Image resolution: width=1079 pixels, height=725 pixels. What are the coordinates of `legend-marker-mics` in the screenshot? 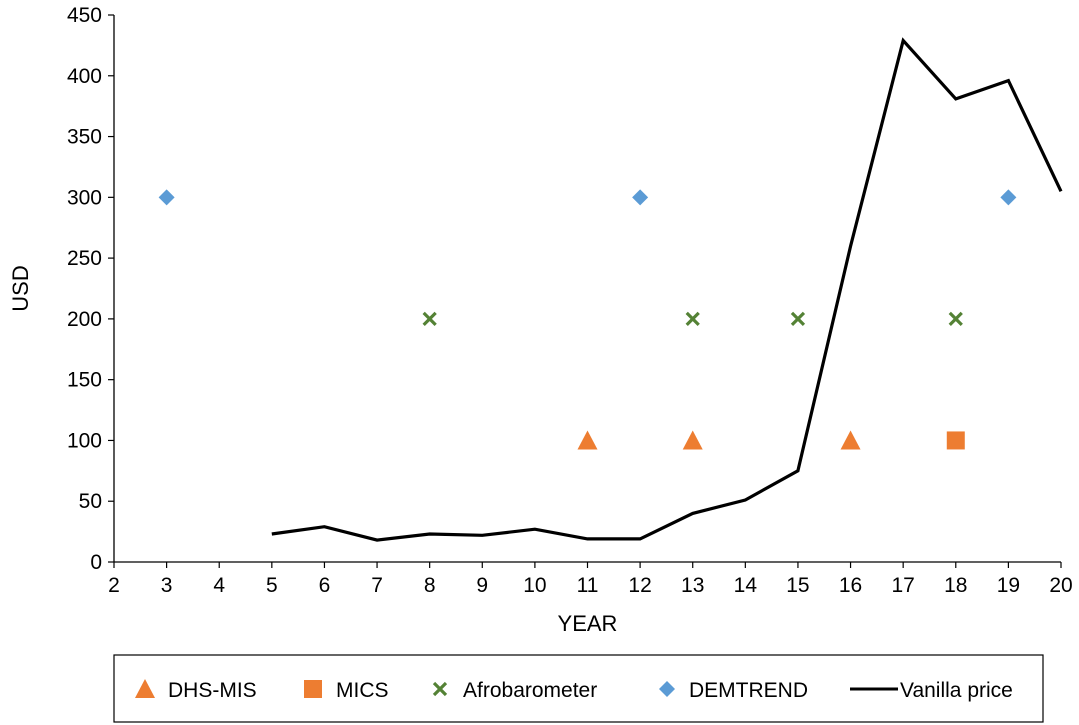 It's located at (313, 689).